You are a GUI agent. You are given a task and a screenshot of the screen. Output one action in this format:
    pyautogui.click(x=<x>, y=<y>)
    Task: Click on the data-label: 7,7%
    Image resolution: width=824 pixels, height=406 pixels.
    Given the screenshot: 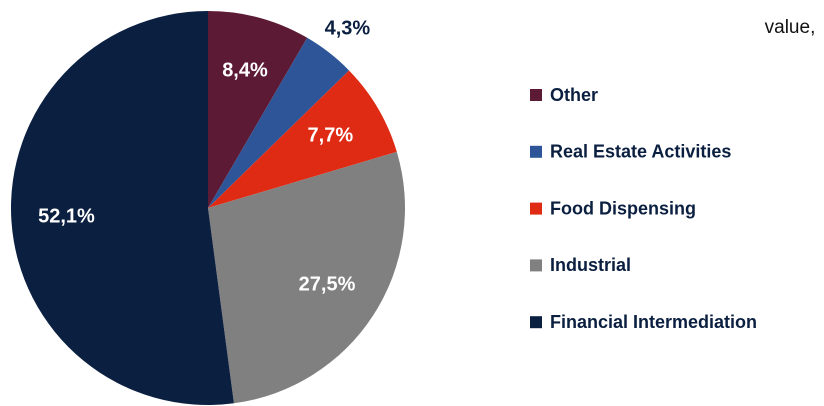 What is the action you would take?
    pyautogui.click(x=331, y=135)
    